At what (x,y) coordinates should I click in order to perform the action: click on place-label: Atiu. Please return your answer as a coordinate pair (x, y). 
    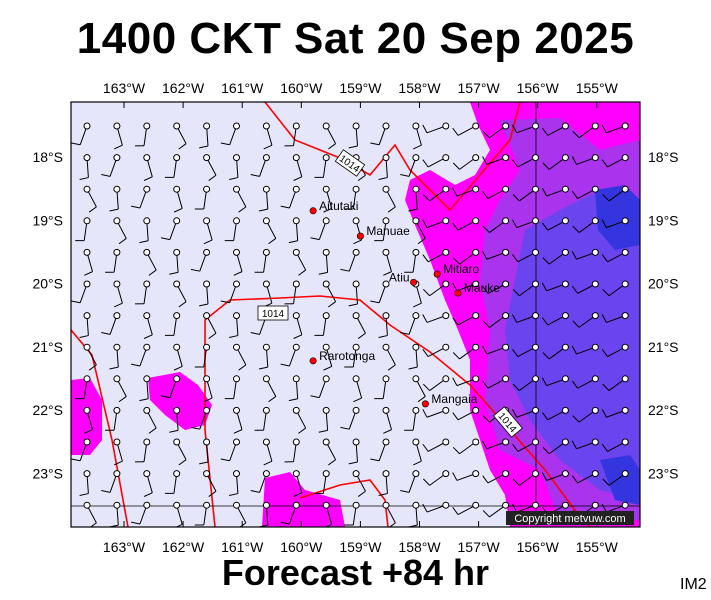
    Looking at the image, I should click on (399, 277).